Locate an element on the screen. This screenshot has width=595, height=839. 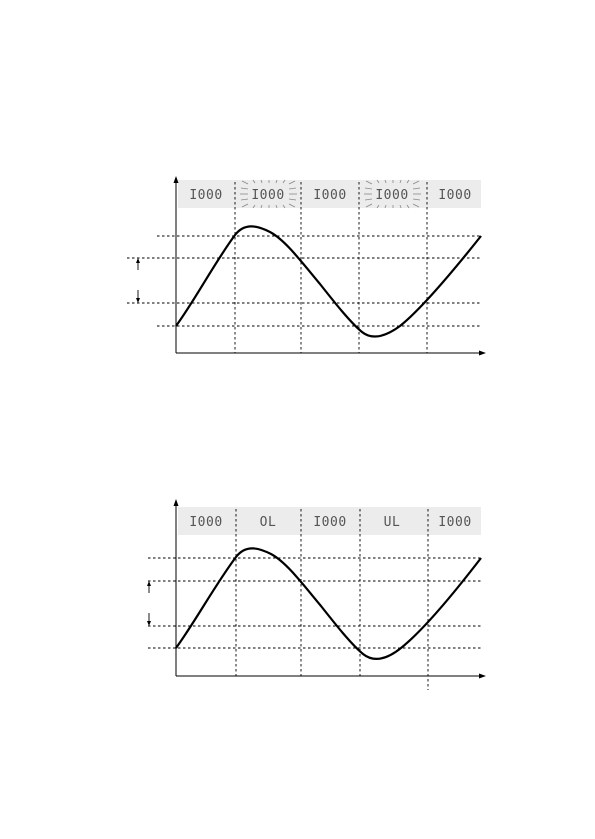
display-segment-2: OL is located at coordinates (268, 522).